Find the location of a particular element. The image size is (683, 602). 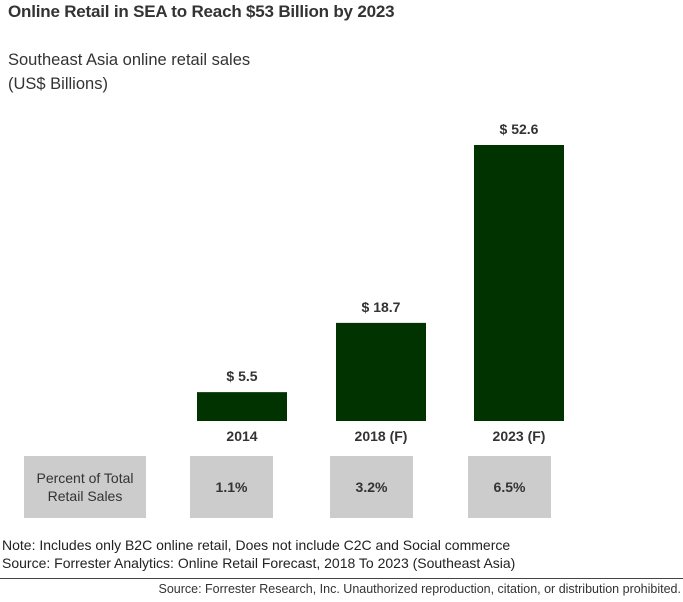

data-label-2: $ 52.6 is located at coordinates (519, 129).